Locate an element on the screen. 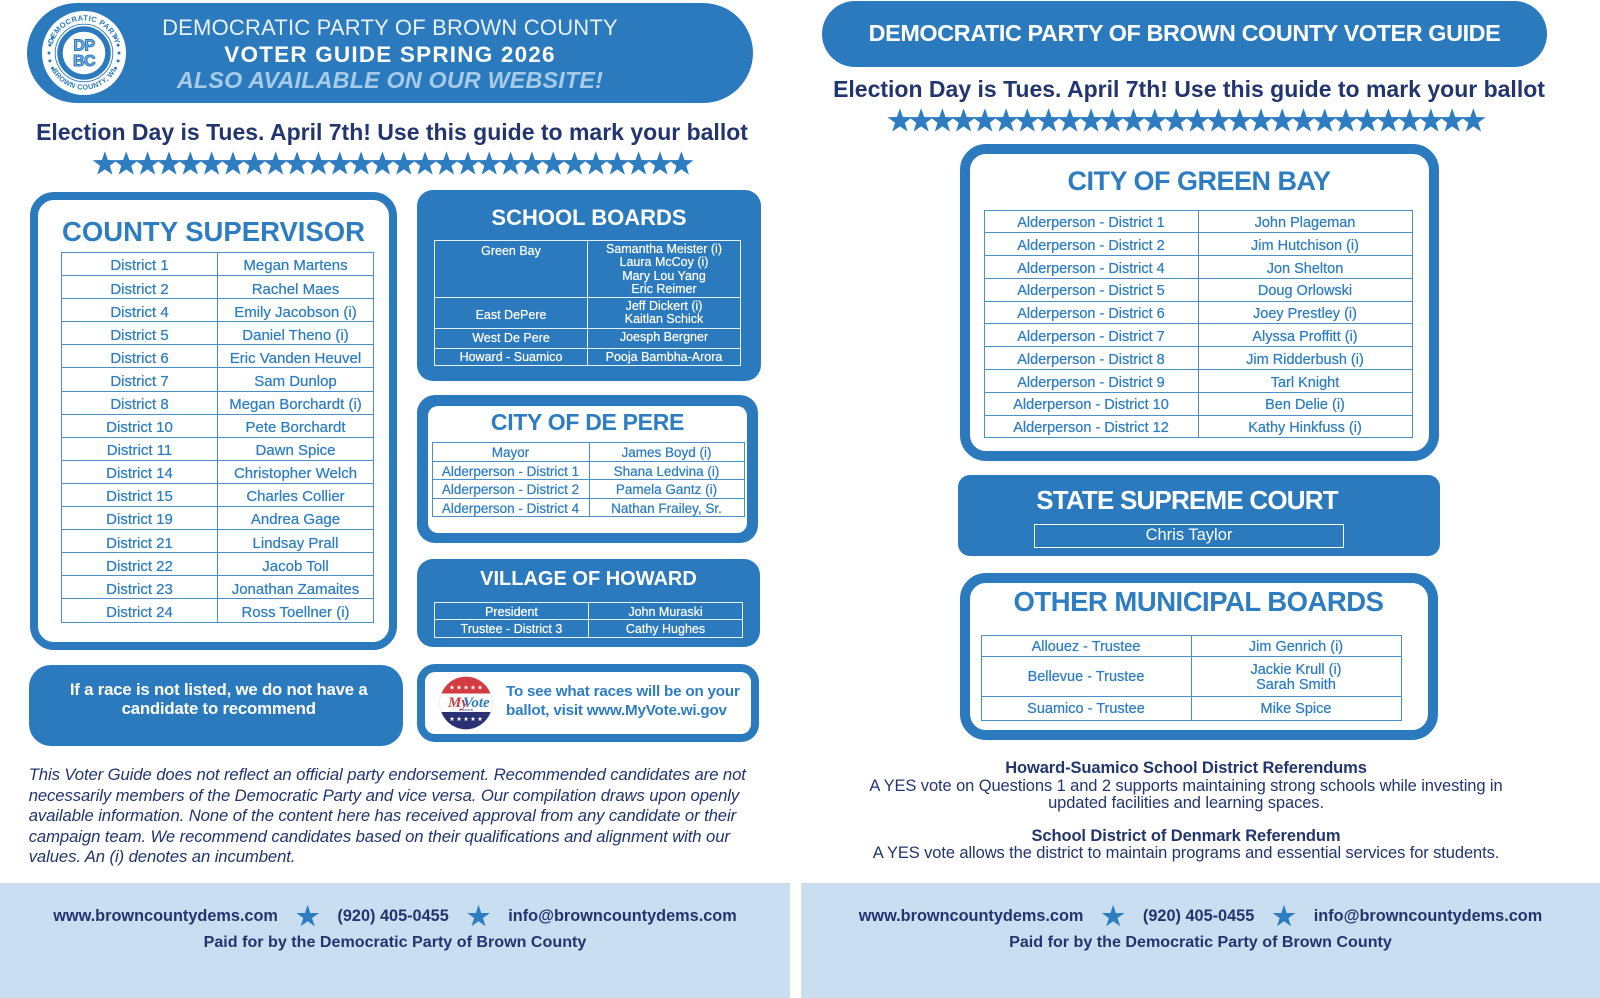 The image size is (1600, 998). svg-text: DP is located at coordinates (84, 46).